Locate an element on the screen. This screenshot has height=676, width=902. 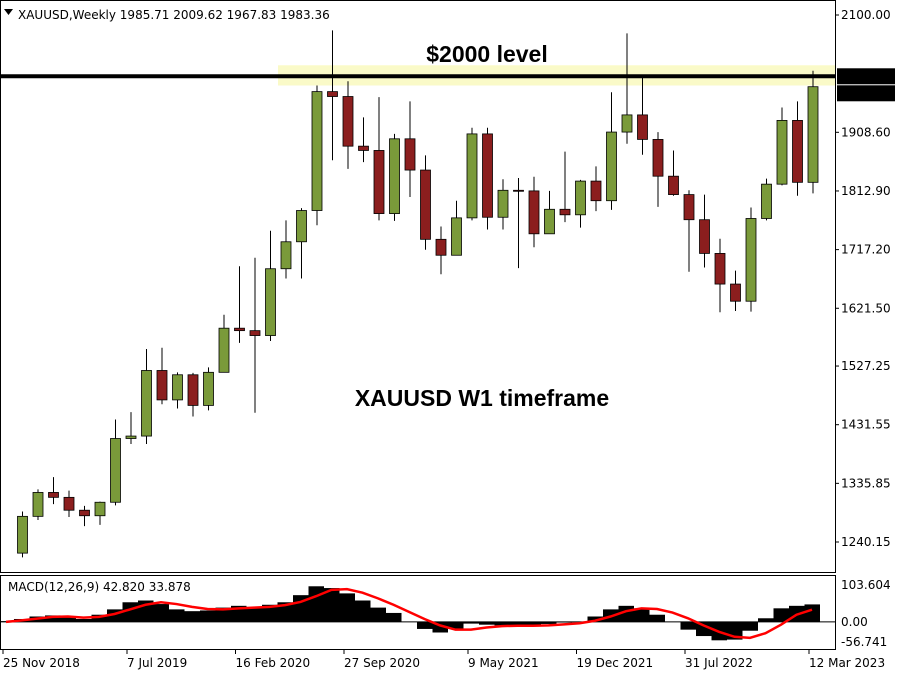
triangle-down-icon is located at coordinates (8, 12).